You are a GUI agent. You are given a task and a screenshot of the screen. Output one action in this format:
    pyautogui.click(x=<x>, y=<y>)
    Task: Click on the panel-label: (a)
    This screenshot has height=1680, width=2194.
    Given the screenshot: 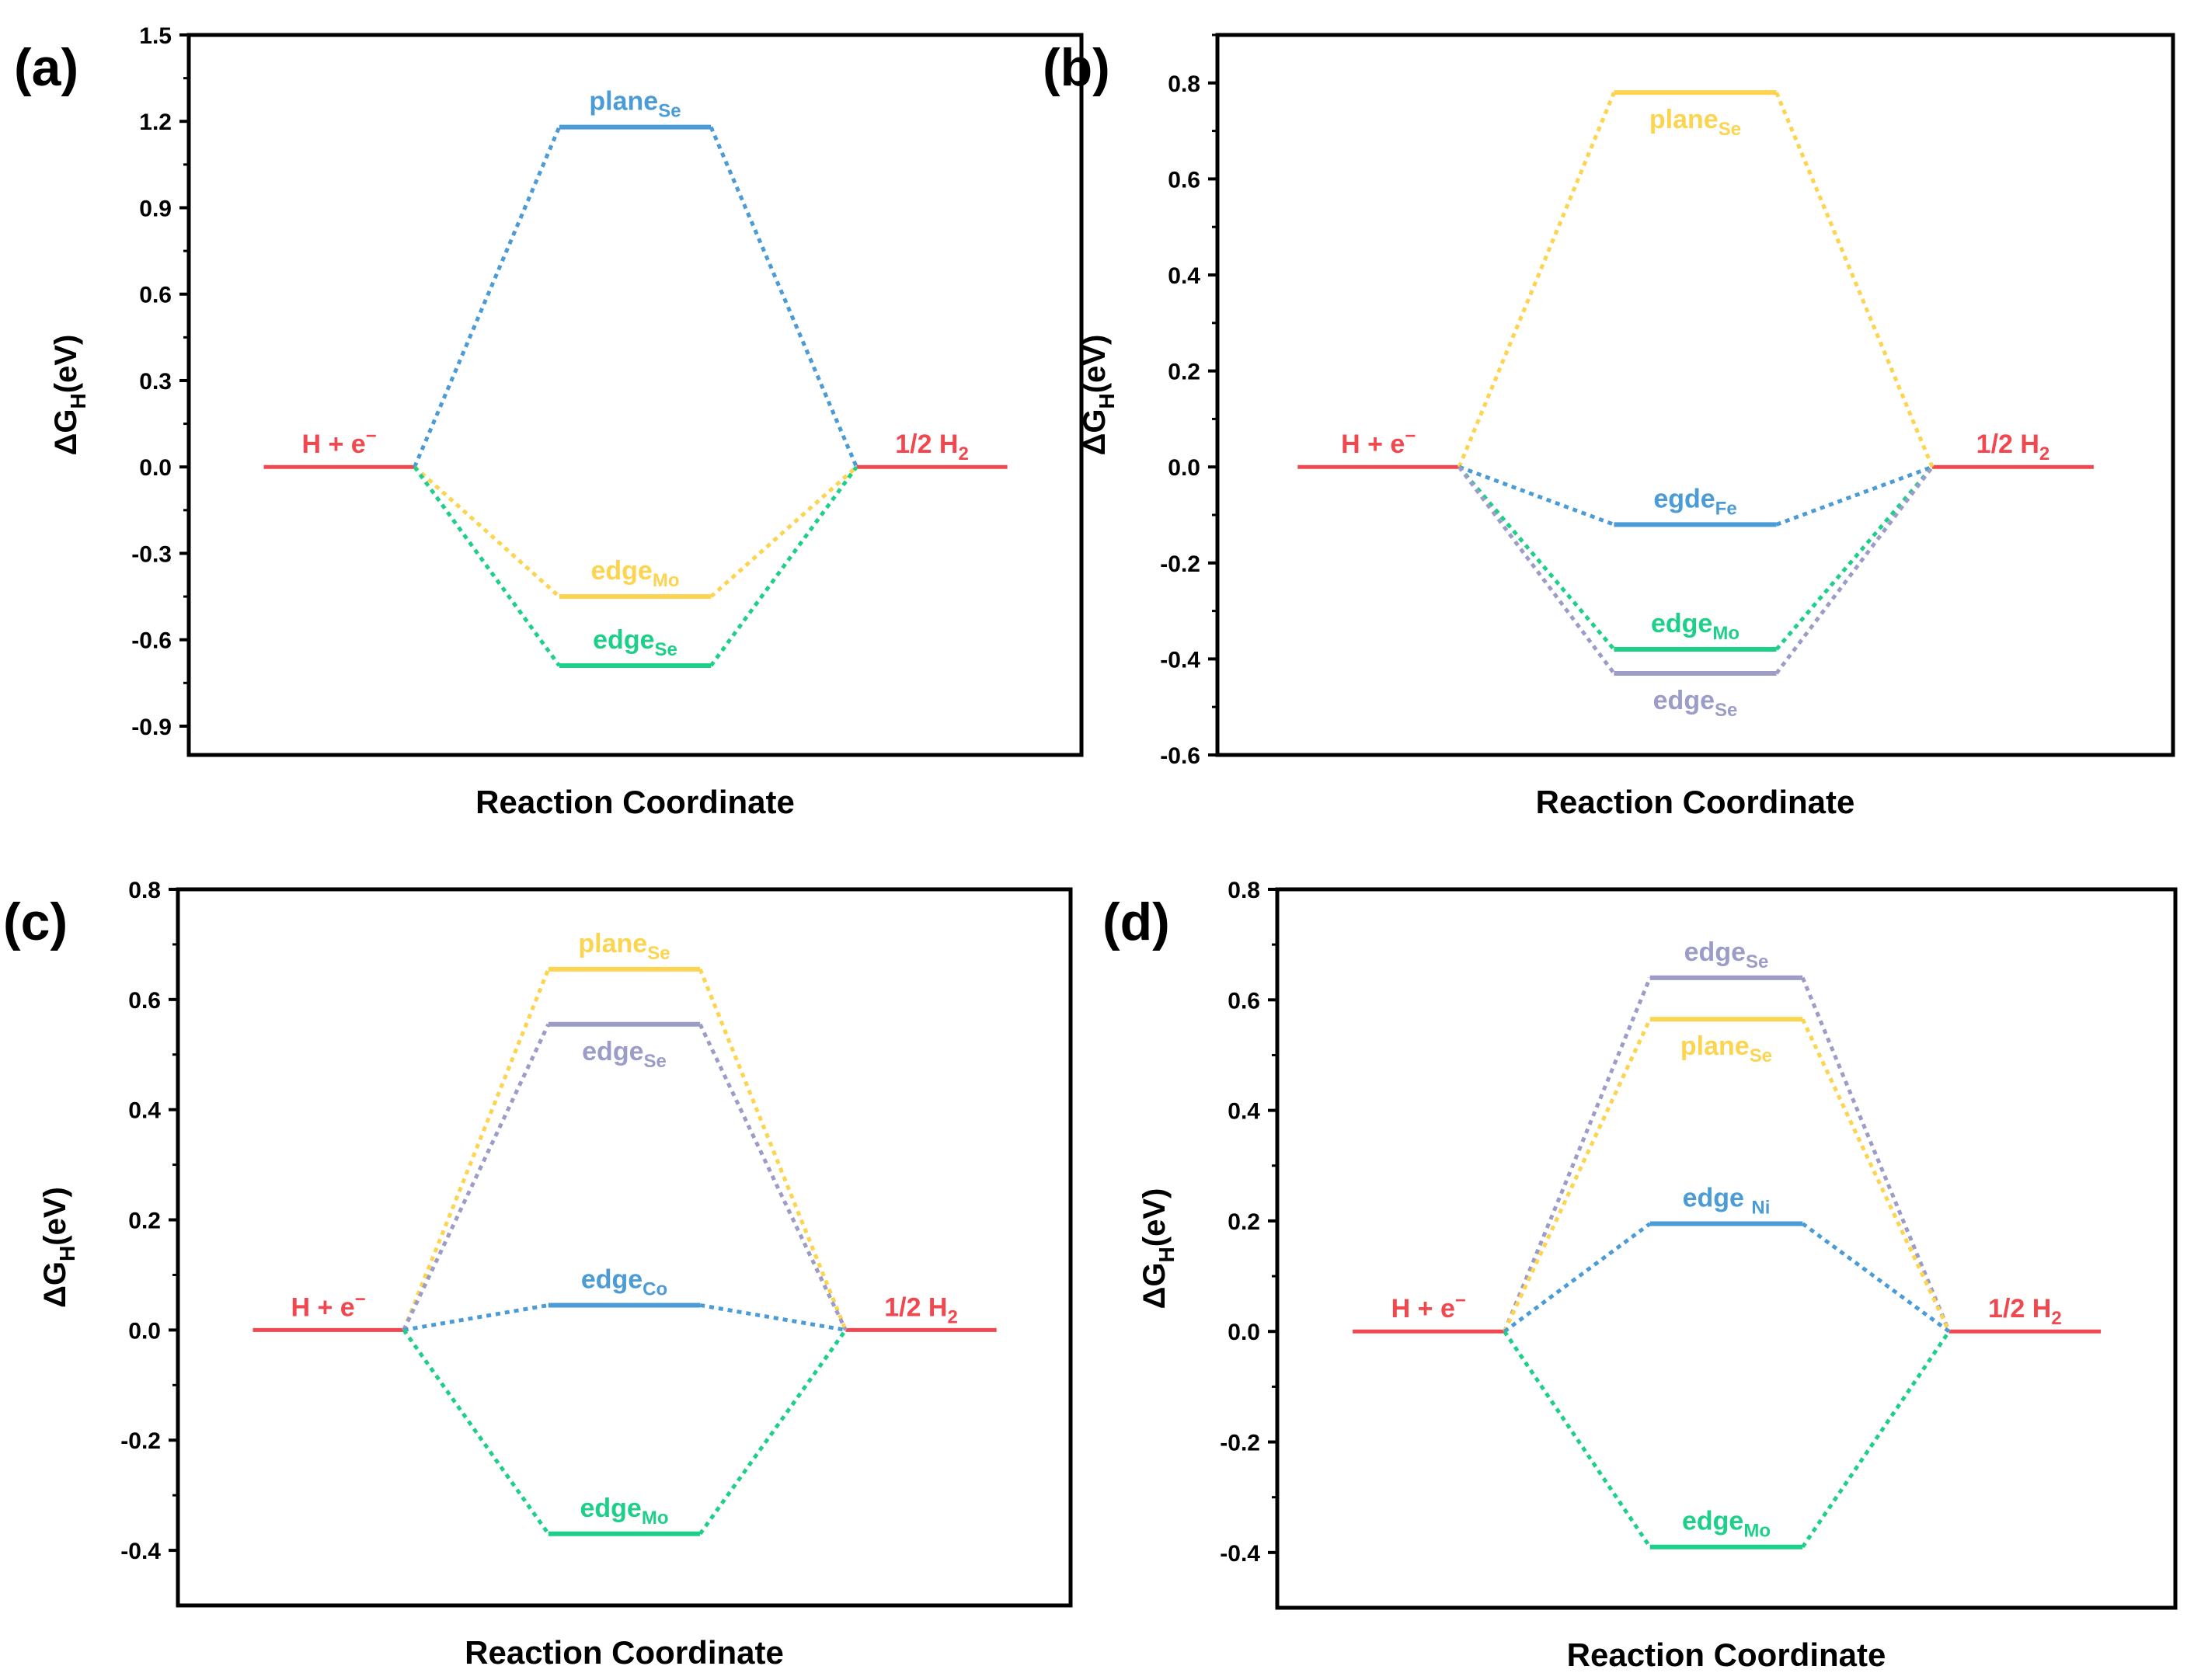 What is the action you would take?
    pyautogui.click(x=46, y=67)
    